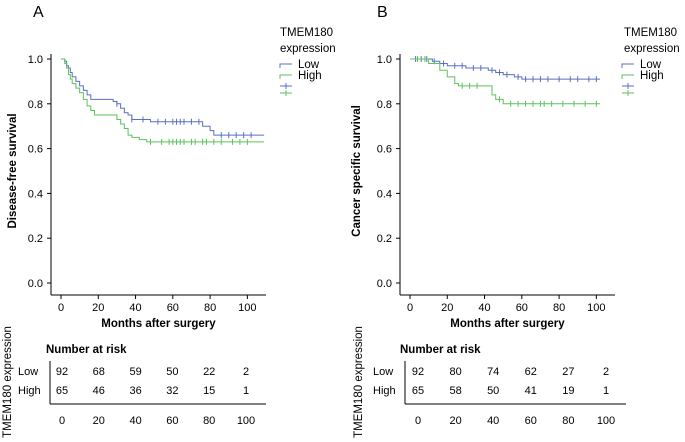 This screenshot has width=685, height=442. What do you see at coordinates (209, 391) in the screenshot?
I see `risk-cell: 15` at bounding box center [209, 391].